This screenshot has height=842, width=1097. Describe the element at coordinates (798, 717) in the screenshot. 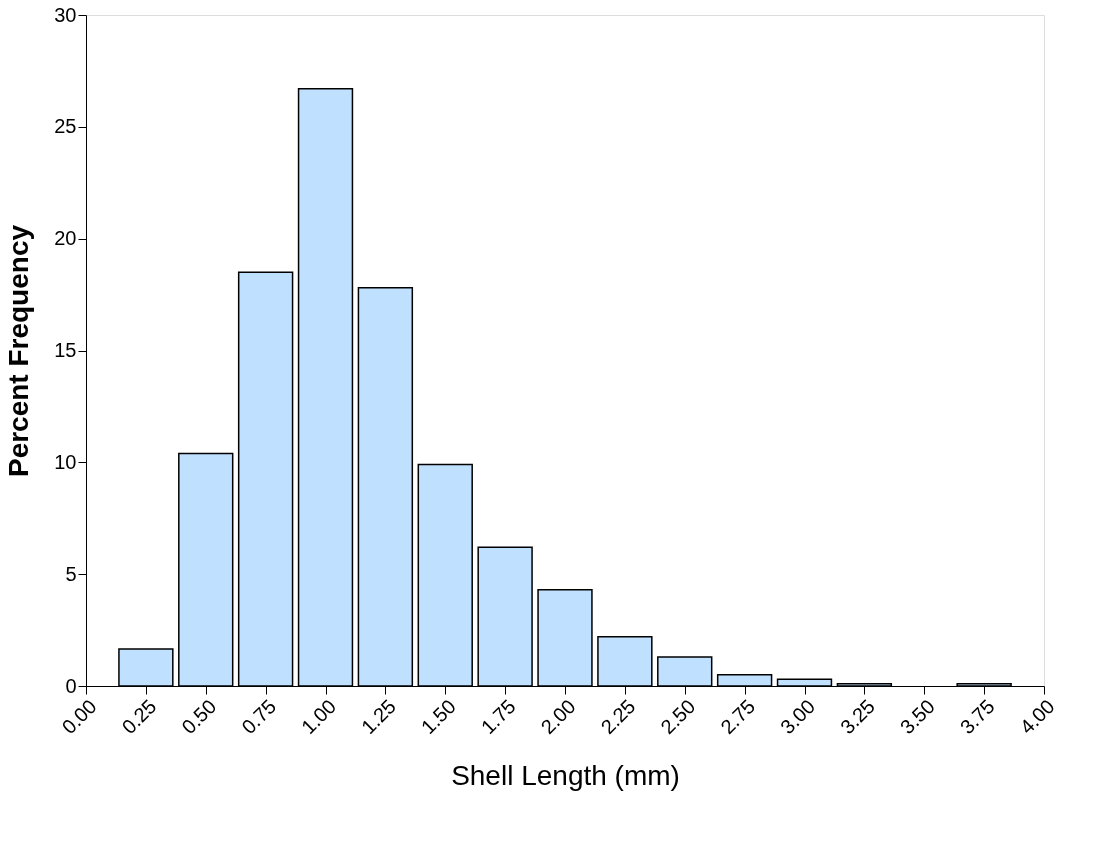

I see `x-tick-label: 3.00` at that location.